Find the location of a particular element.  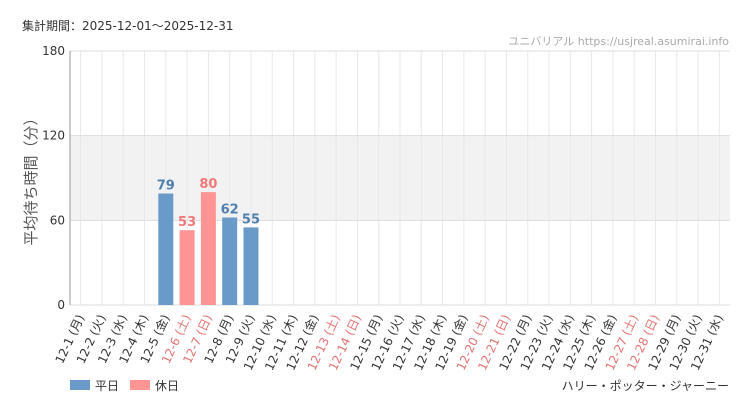

y-tick-label: 0 is located at coordinates (61, 305).